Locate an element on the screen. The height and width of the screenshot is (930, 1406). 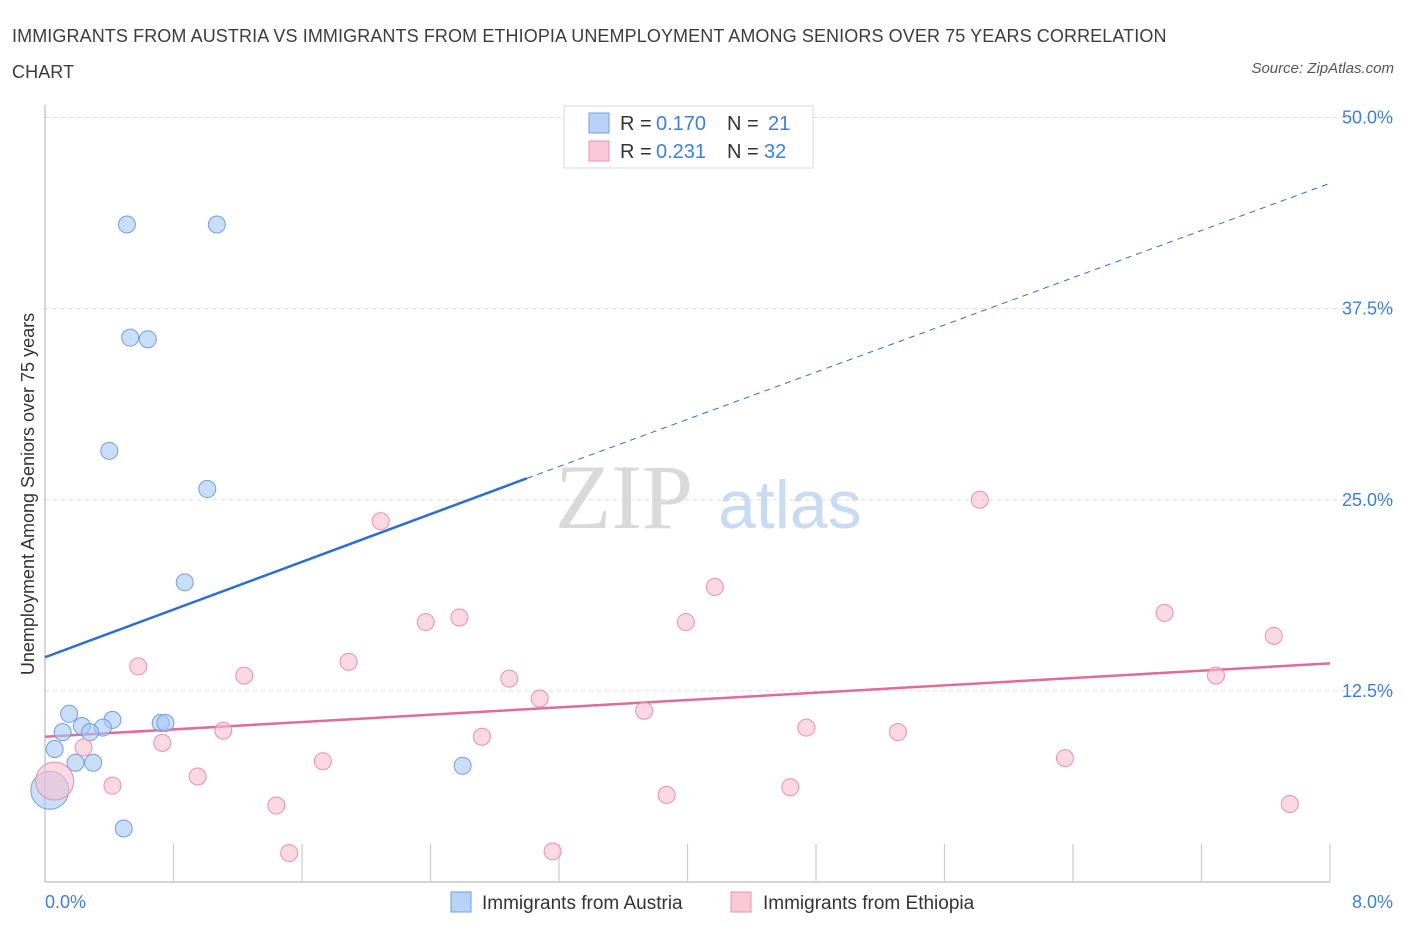
y-tick-label-3: 50.0% is located at coordinates (1367, 118).